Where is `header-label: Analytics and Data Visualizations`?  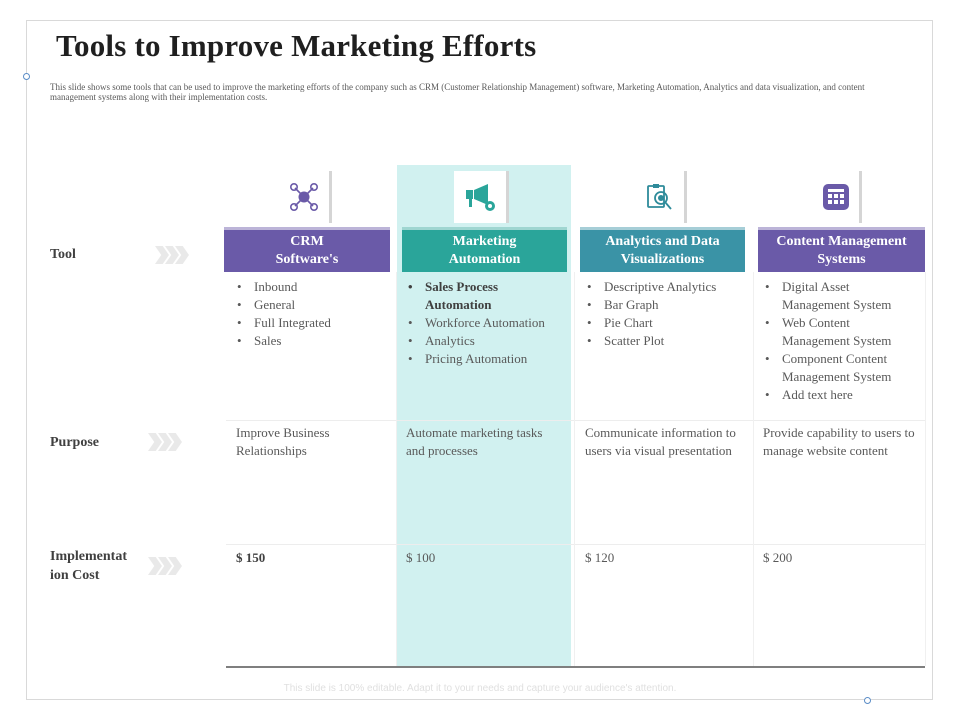 header-label: Analytics and Data Visualizations is located at coordinates (662, 250).